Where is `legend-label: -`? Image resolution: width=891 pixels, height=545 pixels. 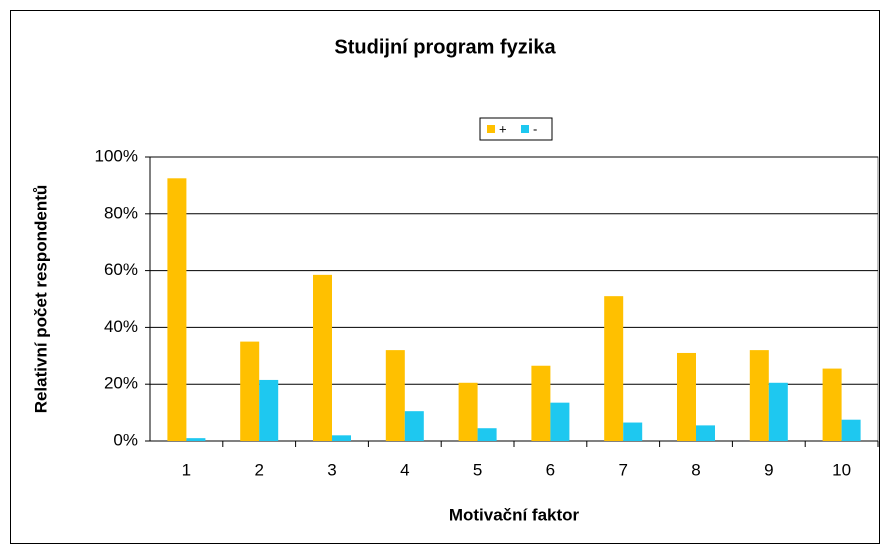
legend-label: - is located at coordinates (535, 128).